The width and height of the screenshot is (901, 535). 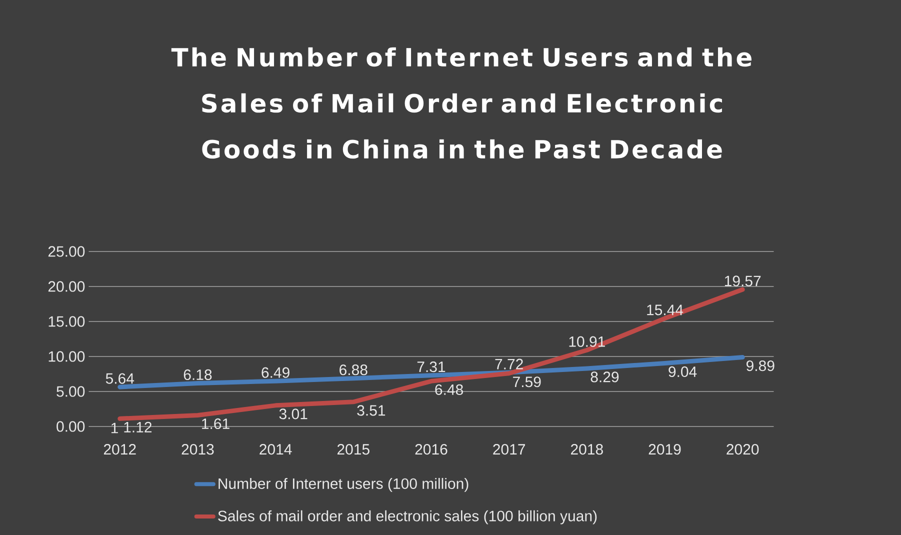 What do you see at coordinates (431, 367) in the screenshot?
I see `data-label: 7.31` at bounding box center [431, 367].